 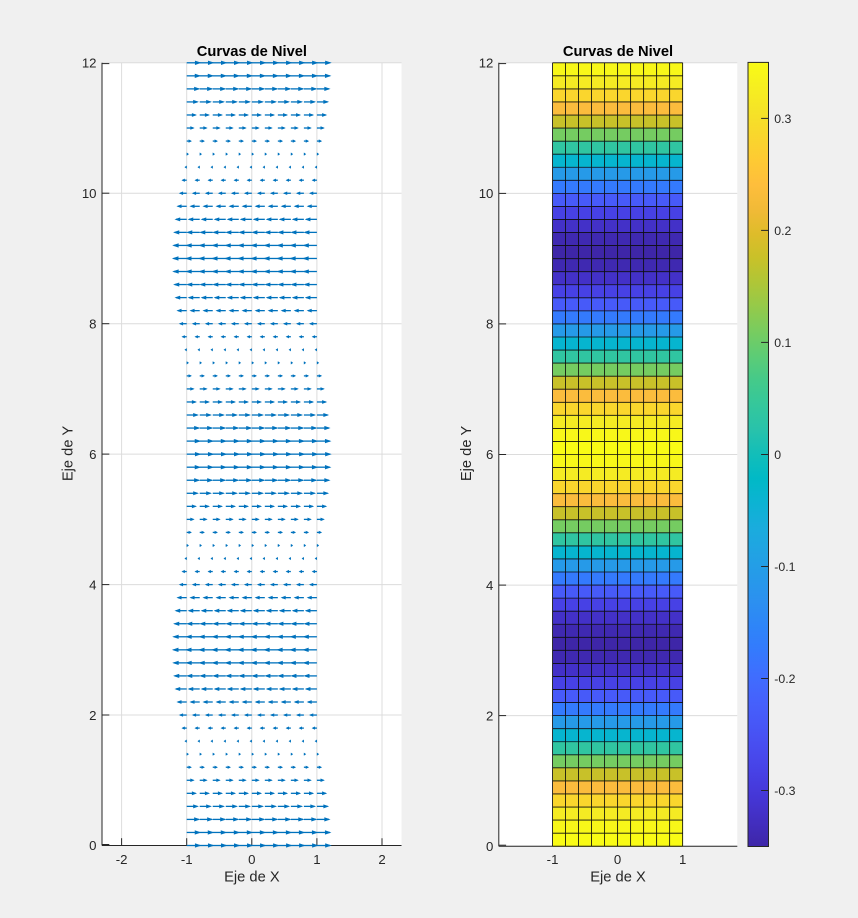 What do you see at coordinates (122, 859) in the screenshot?
I see `svg-text: -2` at bounding box center [122, 859].